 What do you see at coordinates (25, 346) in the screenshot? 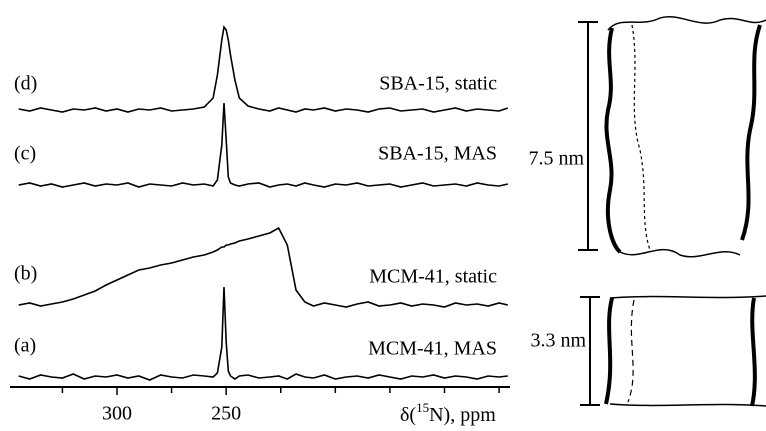
I see `series-tag: (a)` at bounding box center [25, 346].